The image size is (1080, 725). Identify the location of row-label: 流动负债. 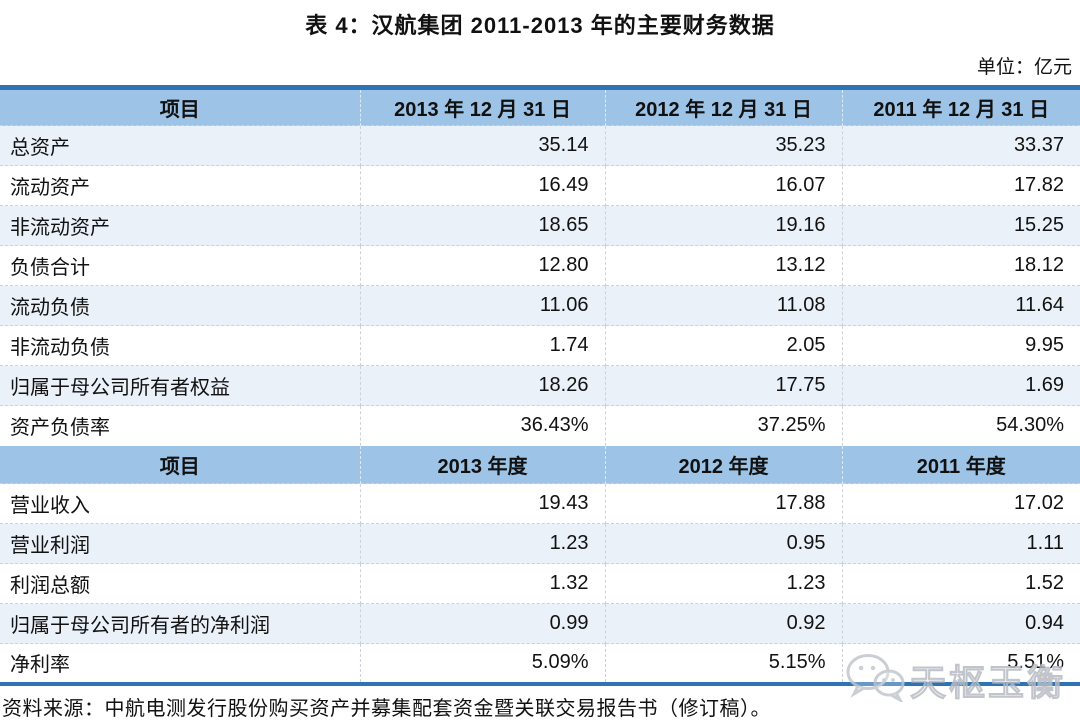
(180, 305).